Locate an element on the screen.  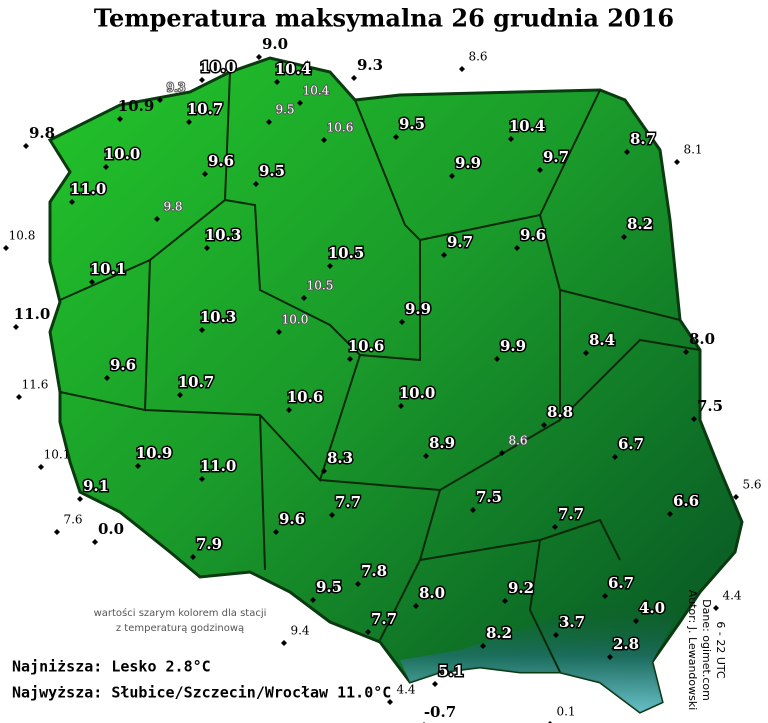
station-value: 8.2 is located at coordinates (640, 224).